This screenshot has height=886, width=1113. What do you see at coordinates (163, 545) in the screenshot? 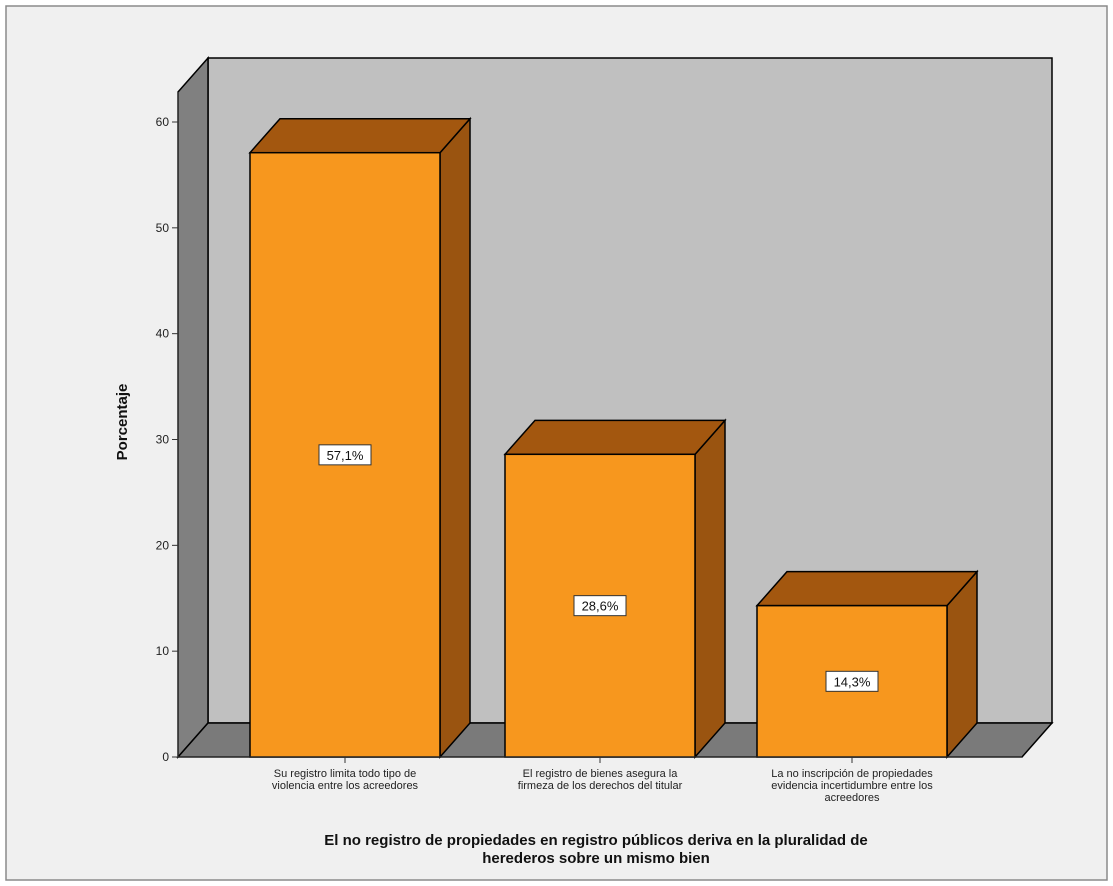
I see `y-tick-label: 20` at bounding box center [163, 545].